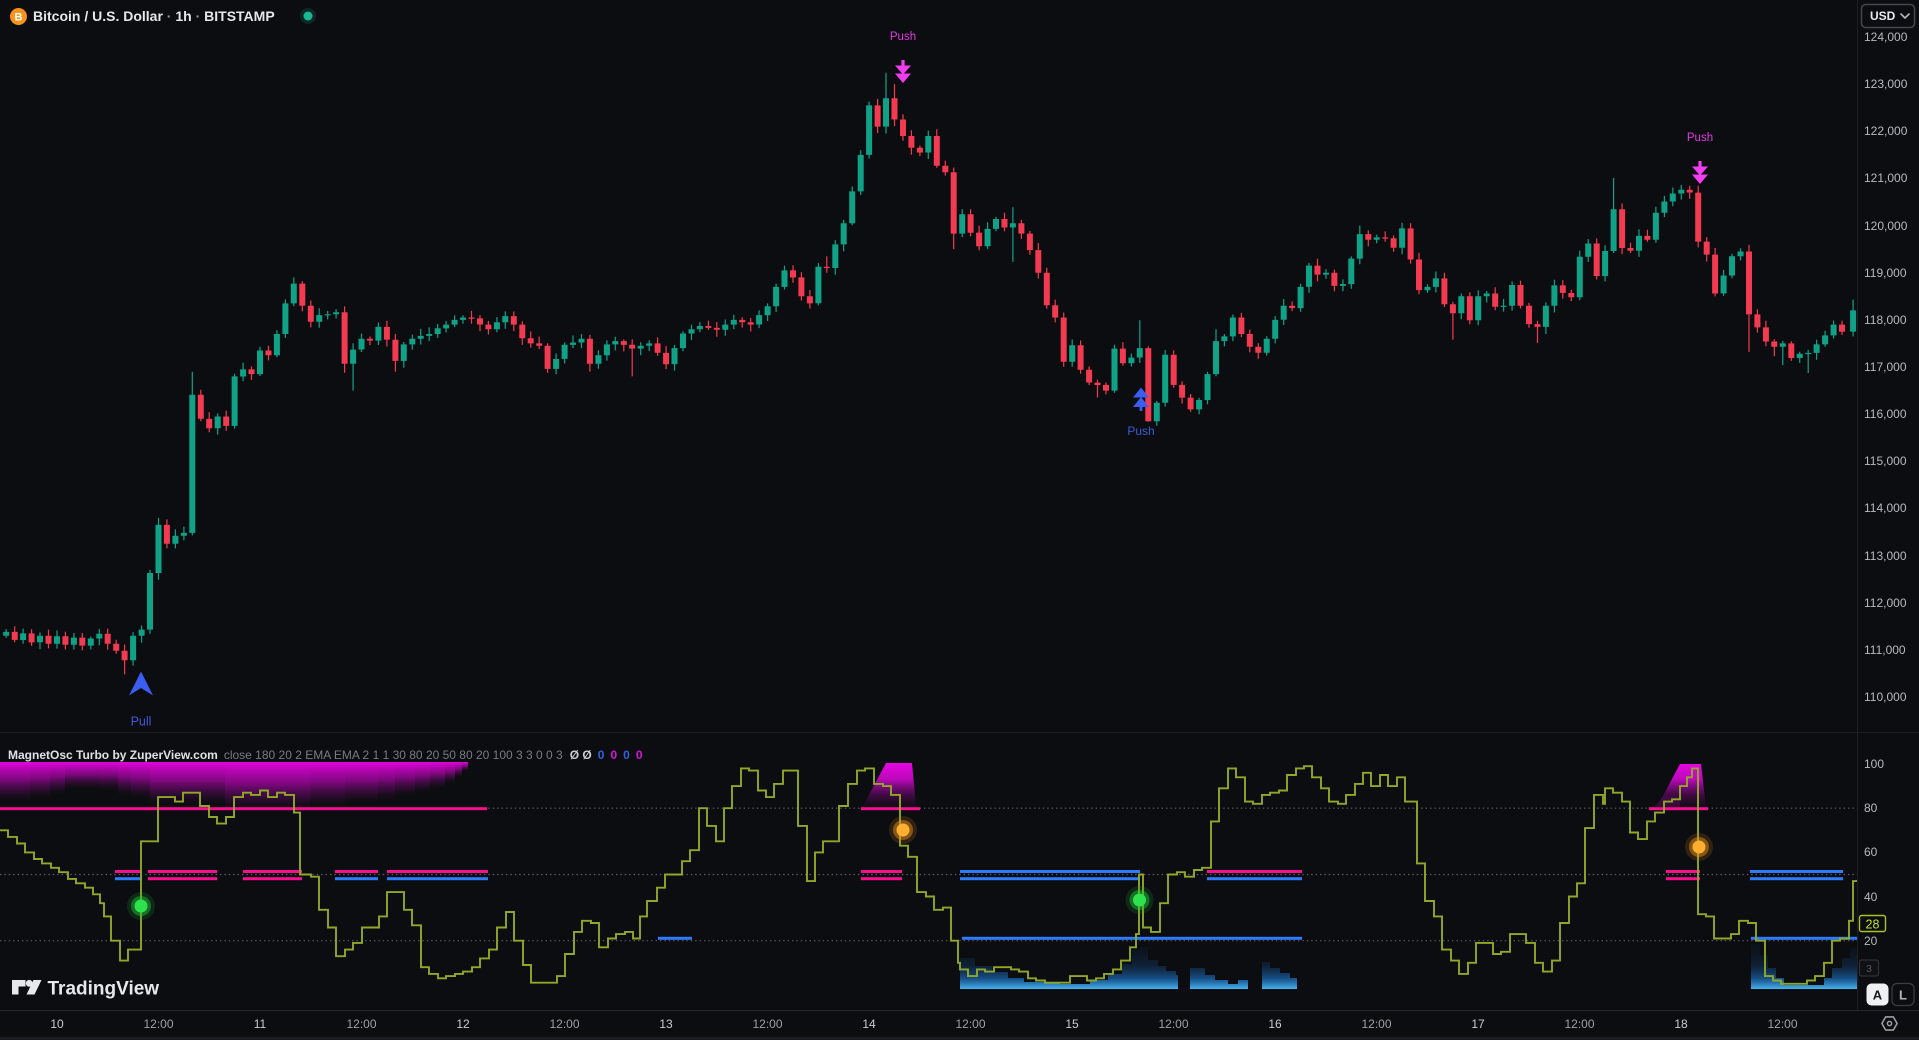  Describe the element at coordinates (154, 16) in the screenshot. I see `svg-text:Bitcoin / U.S. Dollar · 1h · B: Bitcoin / U.S. Dollar · 1h · BITSTAMP` at that location.